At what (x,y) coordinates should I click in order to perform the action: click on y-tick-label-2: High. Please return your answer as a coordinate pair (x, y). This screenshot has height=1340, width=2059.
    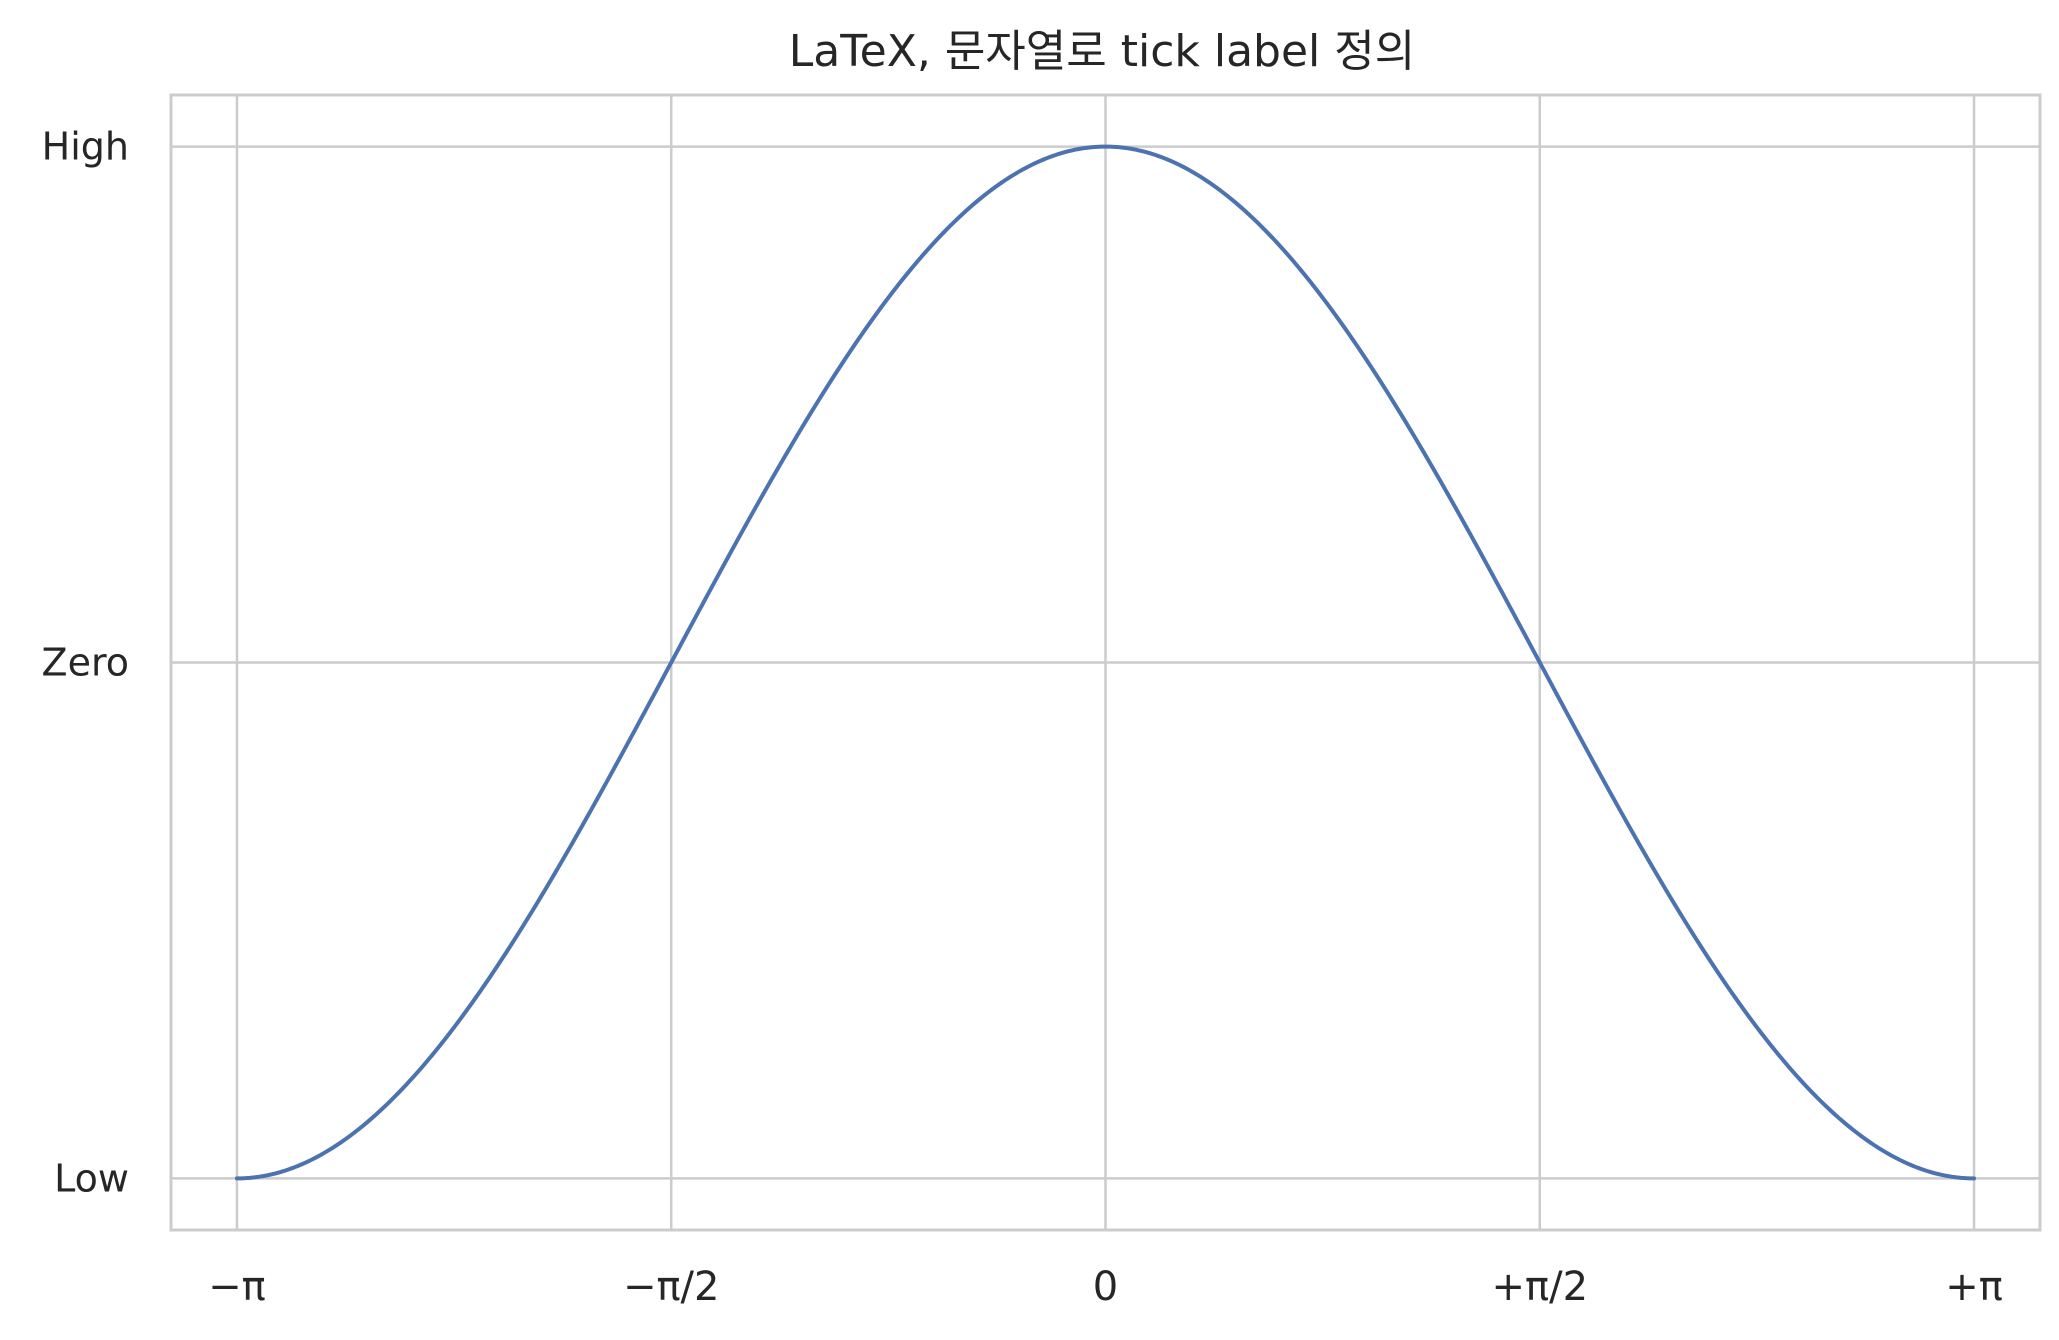
    Looking at the image, I should click on (85, 147).